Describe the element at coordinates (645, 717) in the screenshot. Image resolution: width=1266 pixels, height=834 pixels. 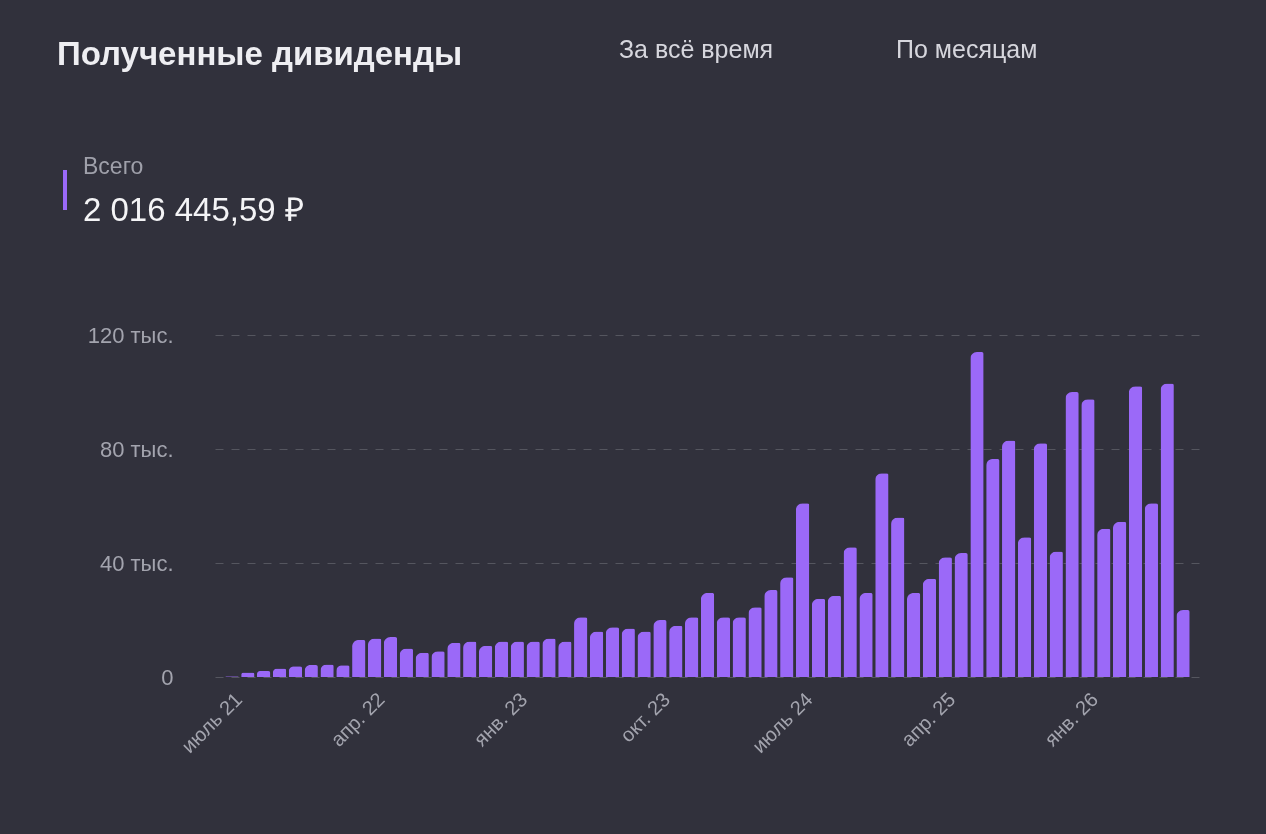
I see `x-tick-label: окт. 23` at that location.